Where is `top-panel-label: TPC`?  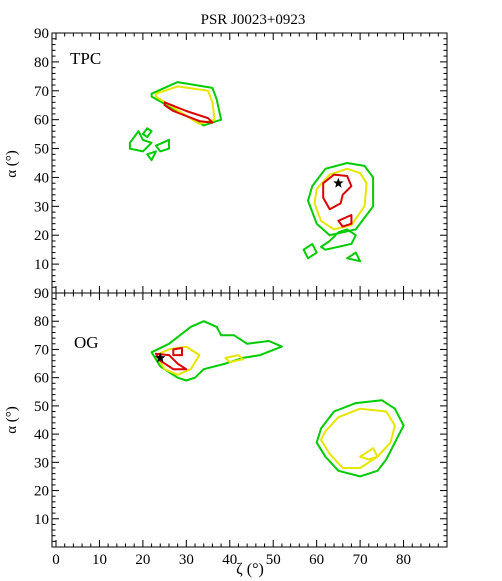 top-panel-label: TPC is located at coordinates (85, 58).